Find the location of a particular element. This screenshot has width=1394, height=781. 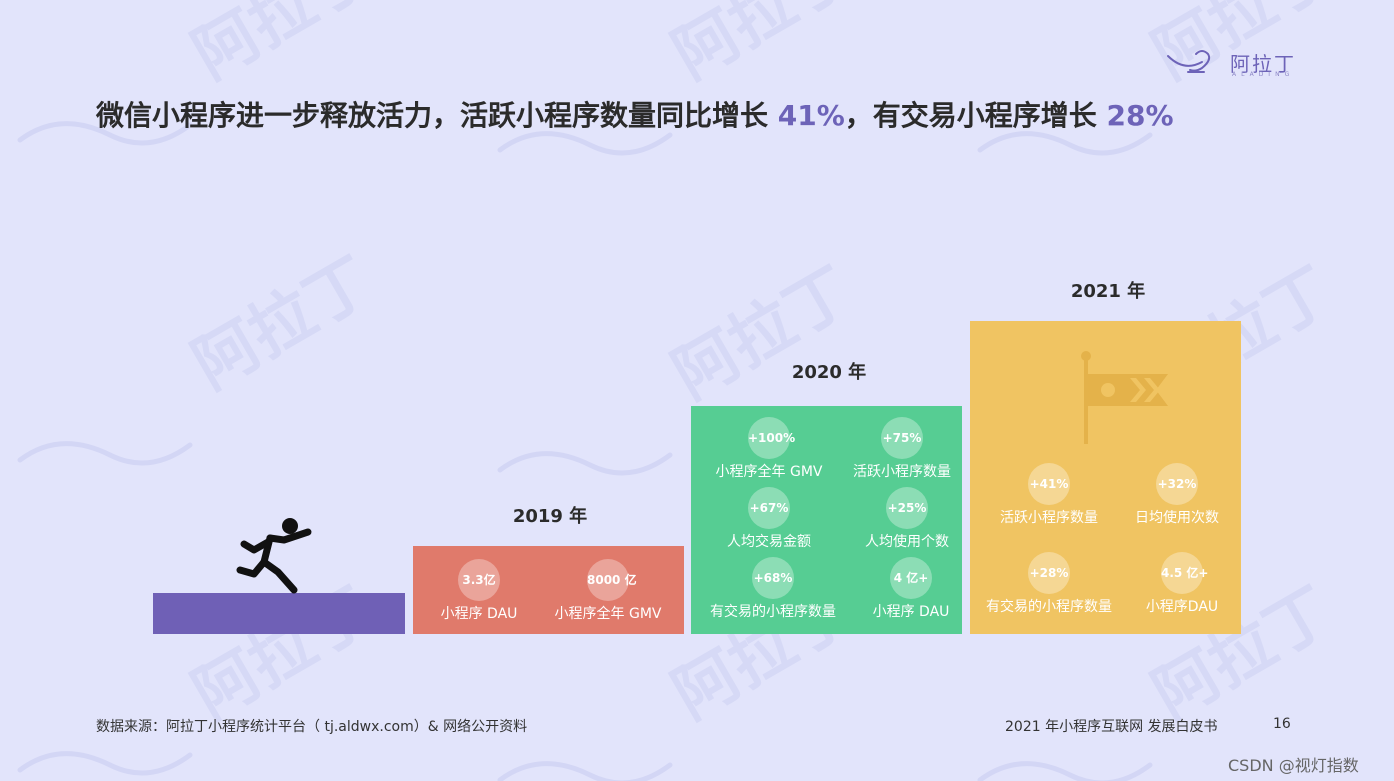

year-2020-label: 2020 年 is located at coordinates (829, 372).